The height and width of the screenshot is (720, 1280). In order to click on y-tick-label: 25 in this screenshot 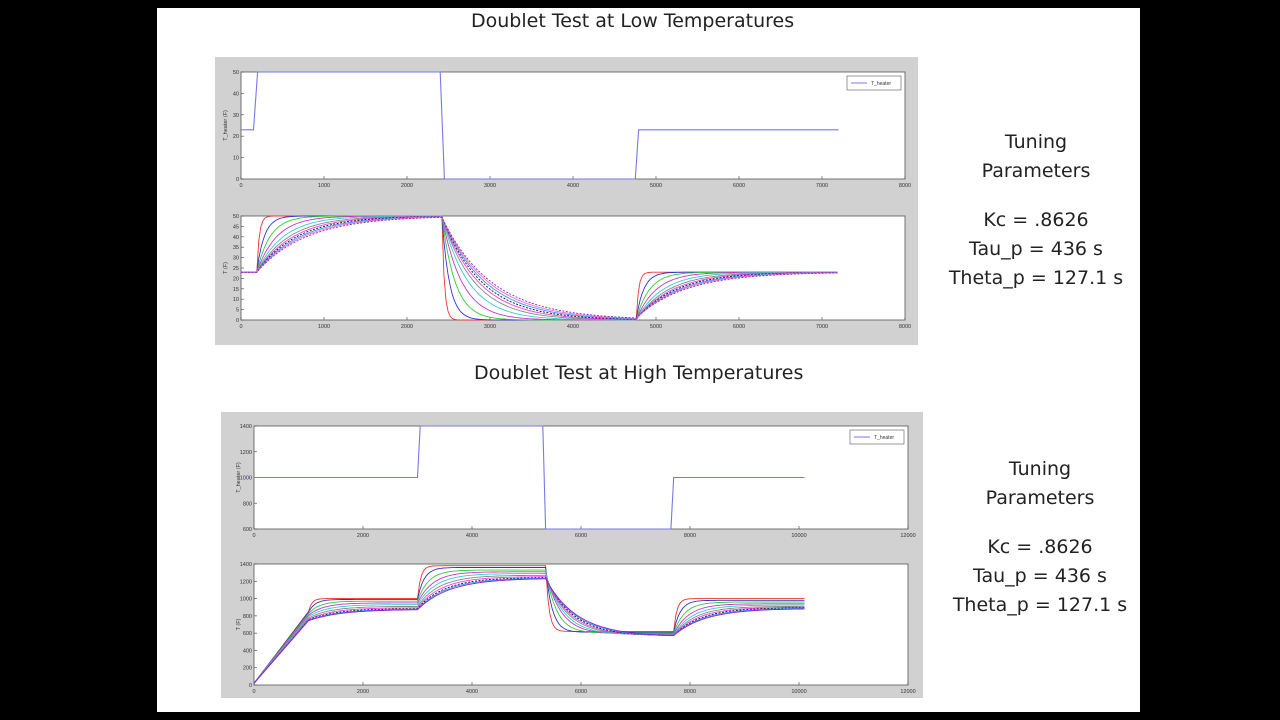, I will do `click(236, 269)`.